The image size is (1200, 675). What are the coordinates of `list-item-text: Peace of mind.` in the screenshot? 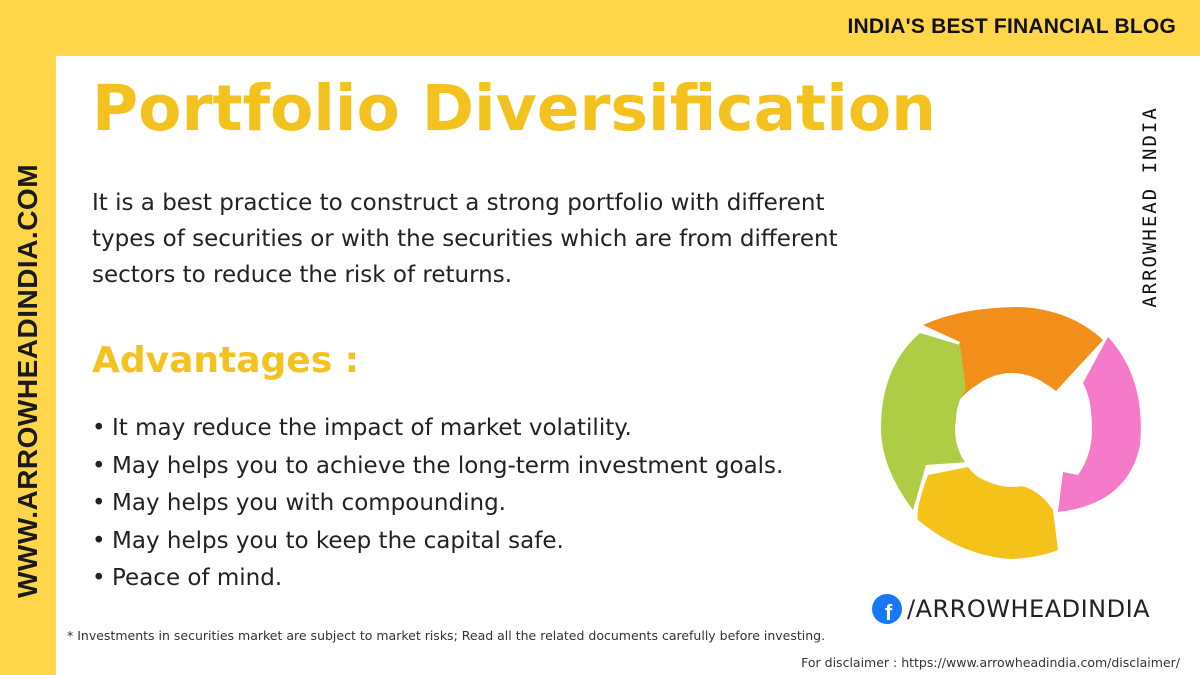 It's located at (197, 578).